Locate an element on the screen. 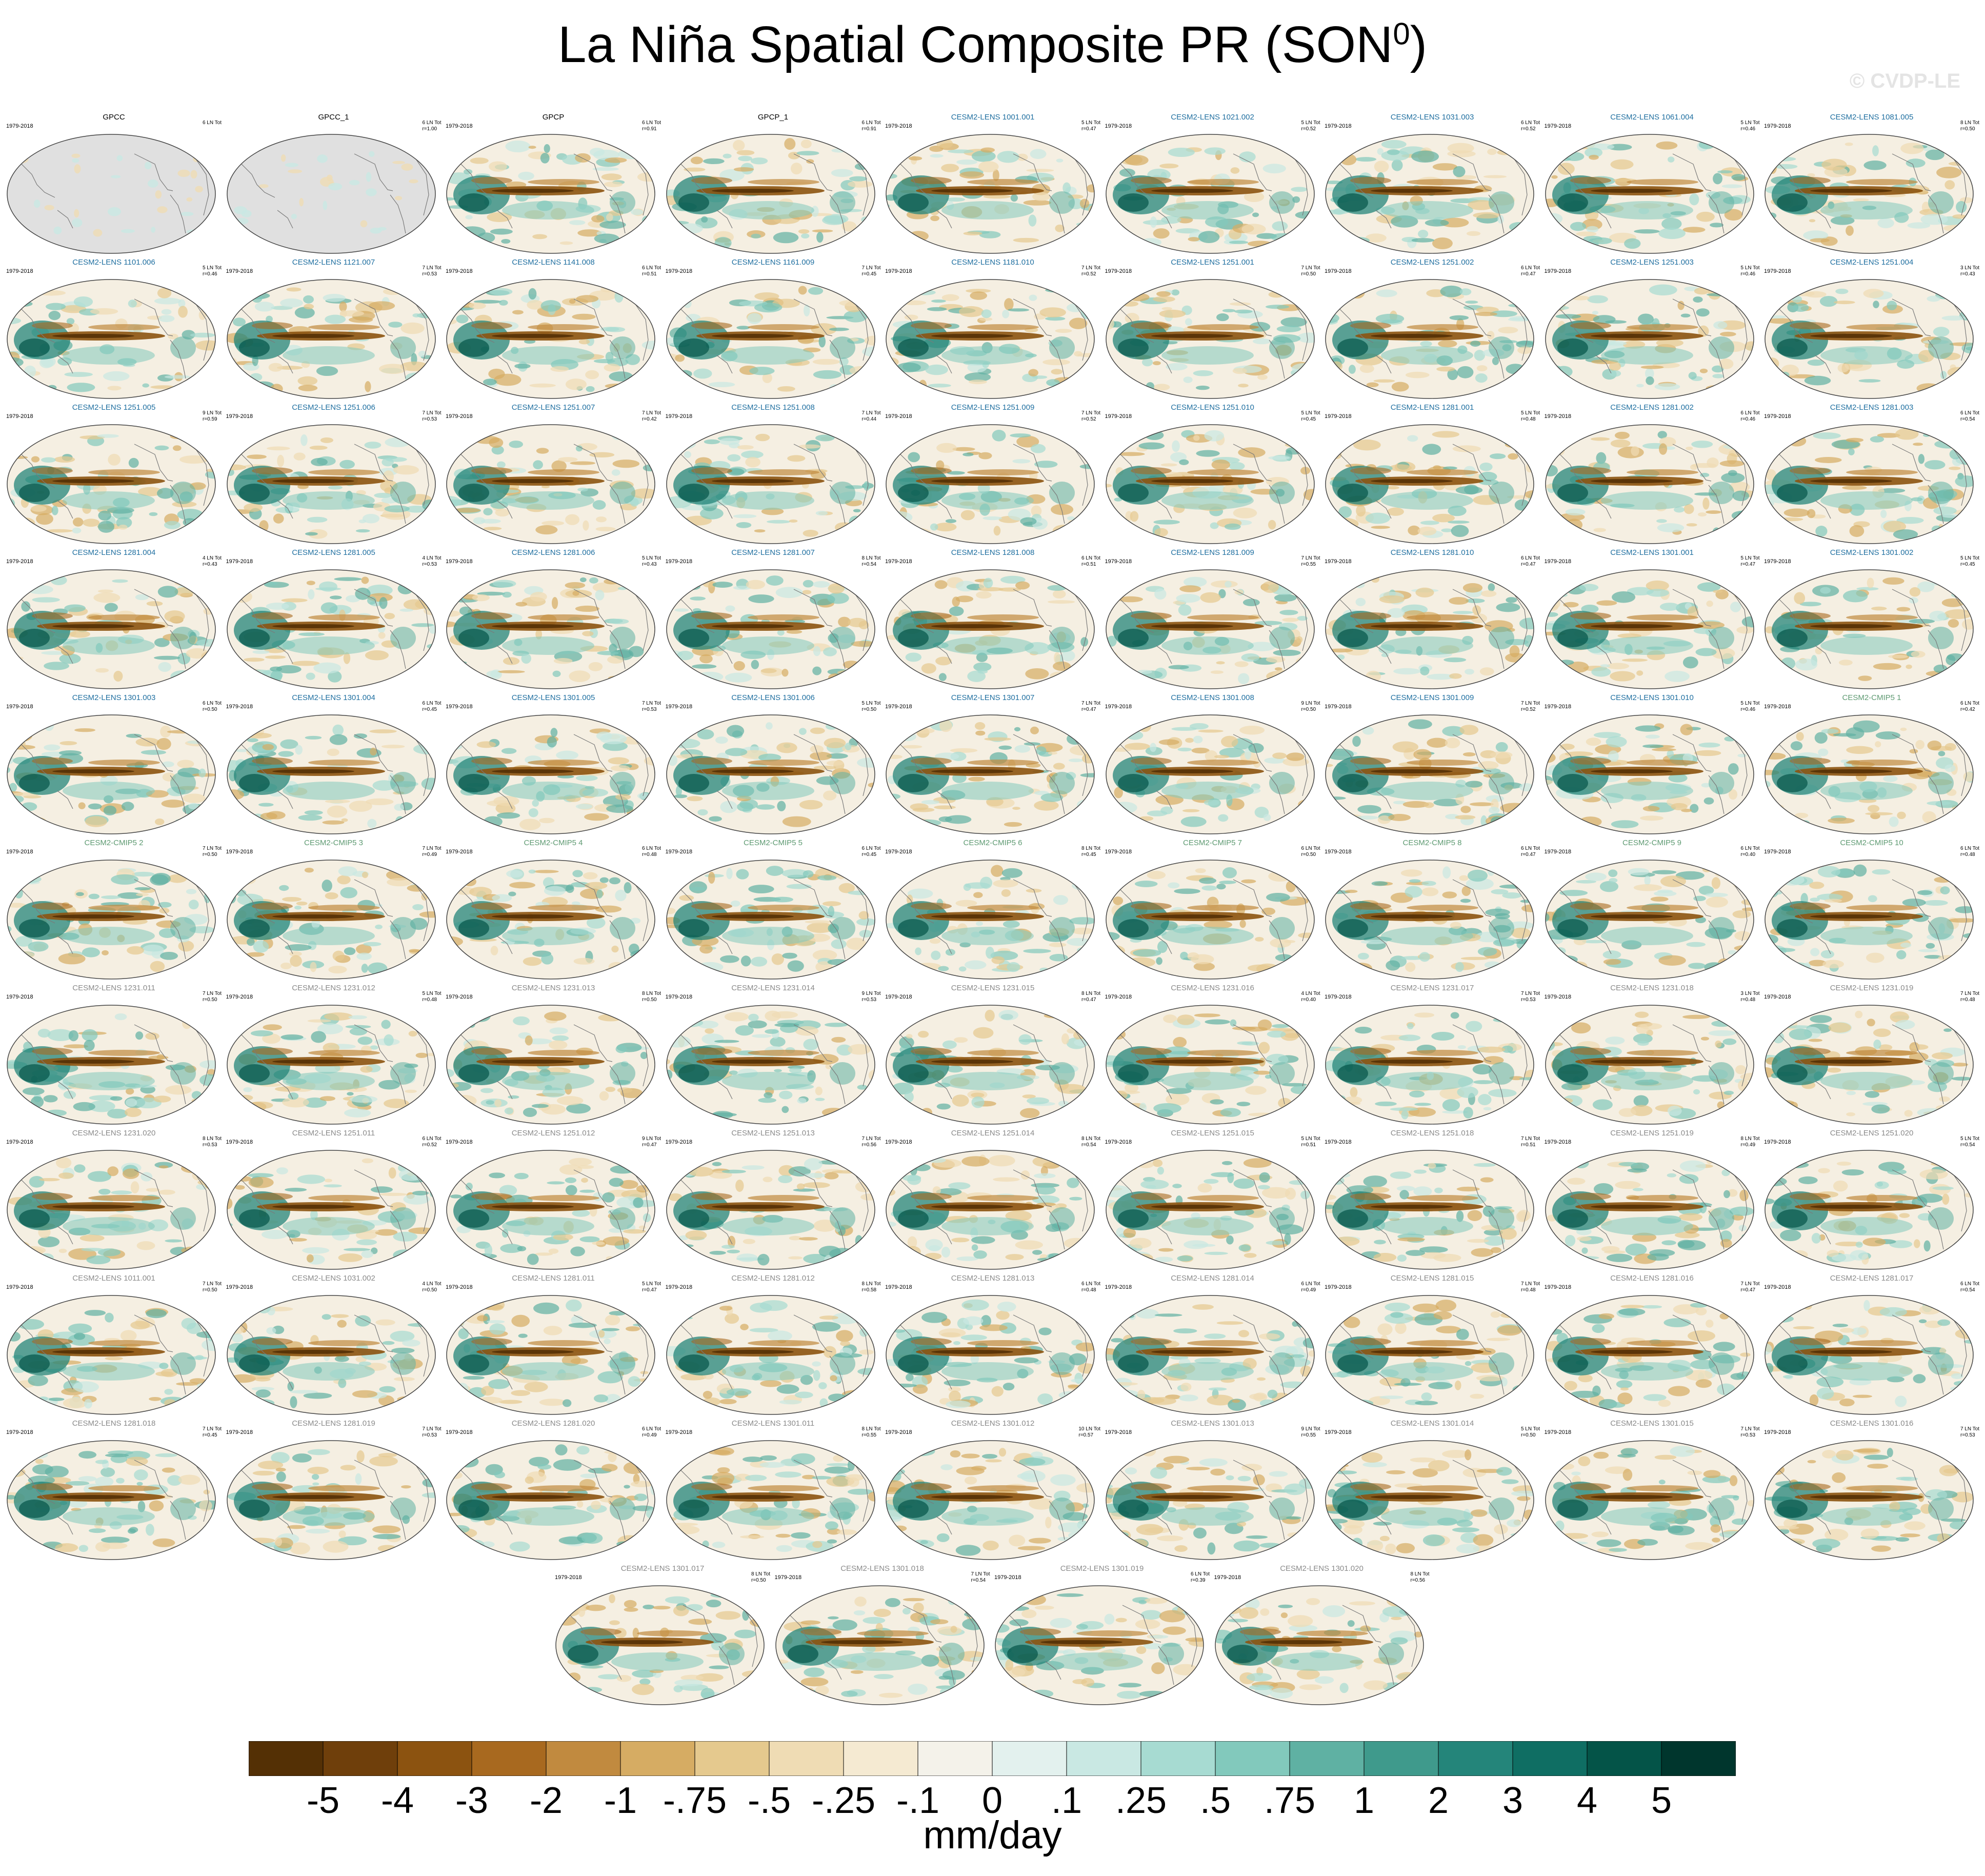 Image resolution: width=1985 pixels, height=1876 pixels. panel-correlation: r=0.91 is located at coordinates (649, 129).